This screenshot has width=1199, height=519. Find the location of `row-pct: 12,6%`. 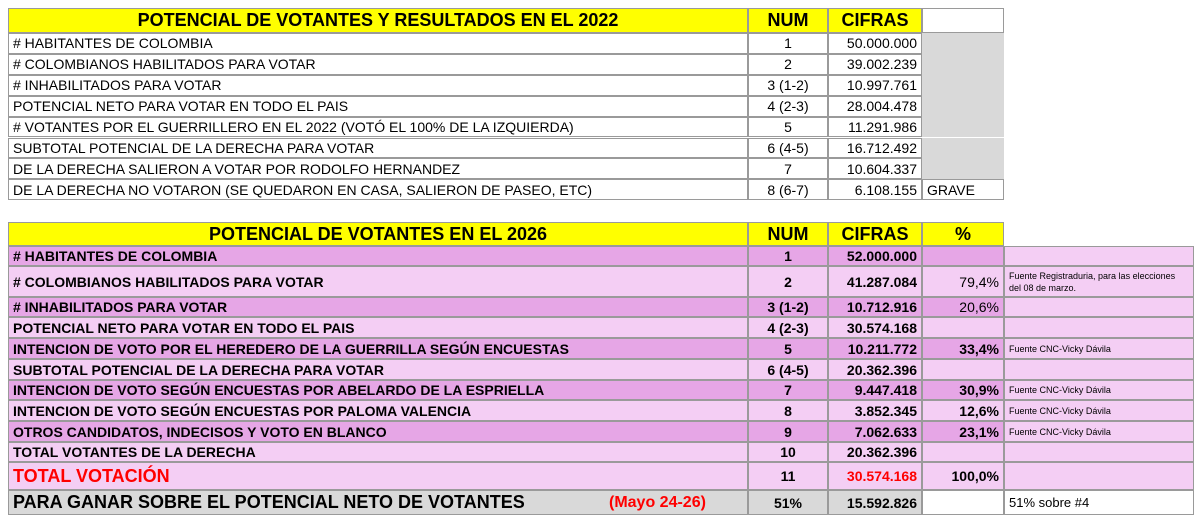

row-pct: 12,6% is located at coordinates (963, 410).